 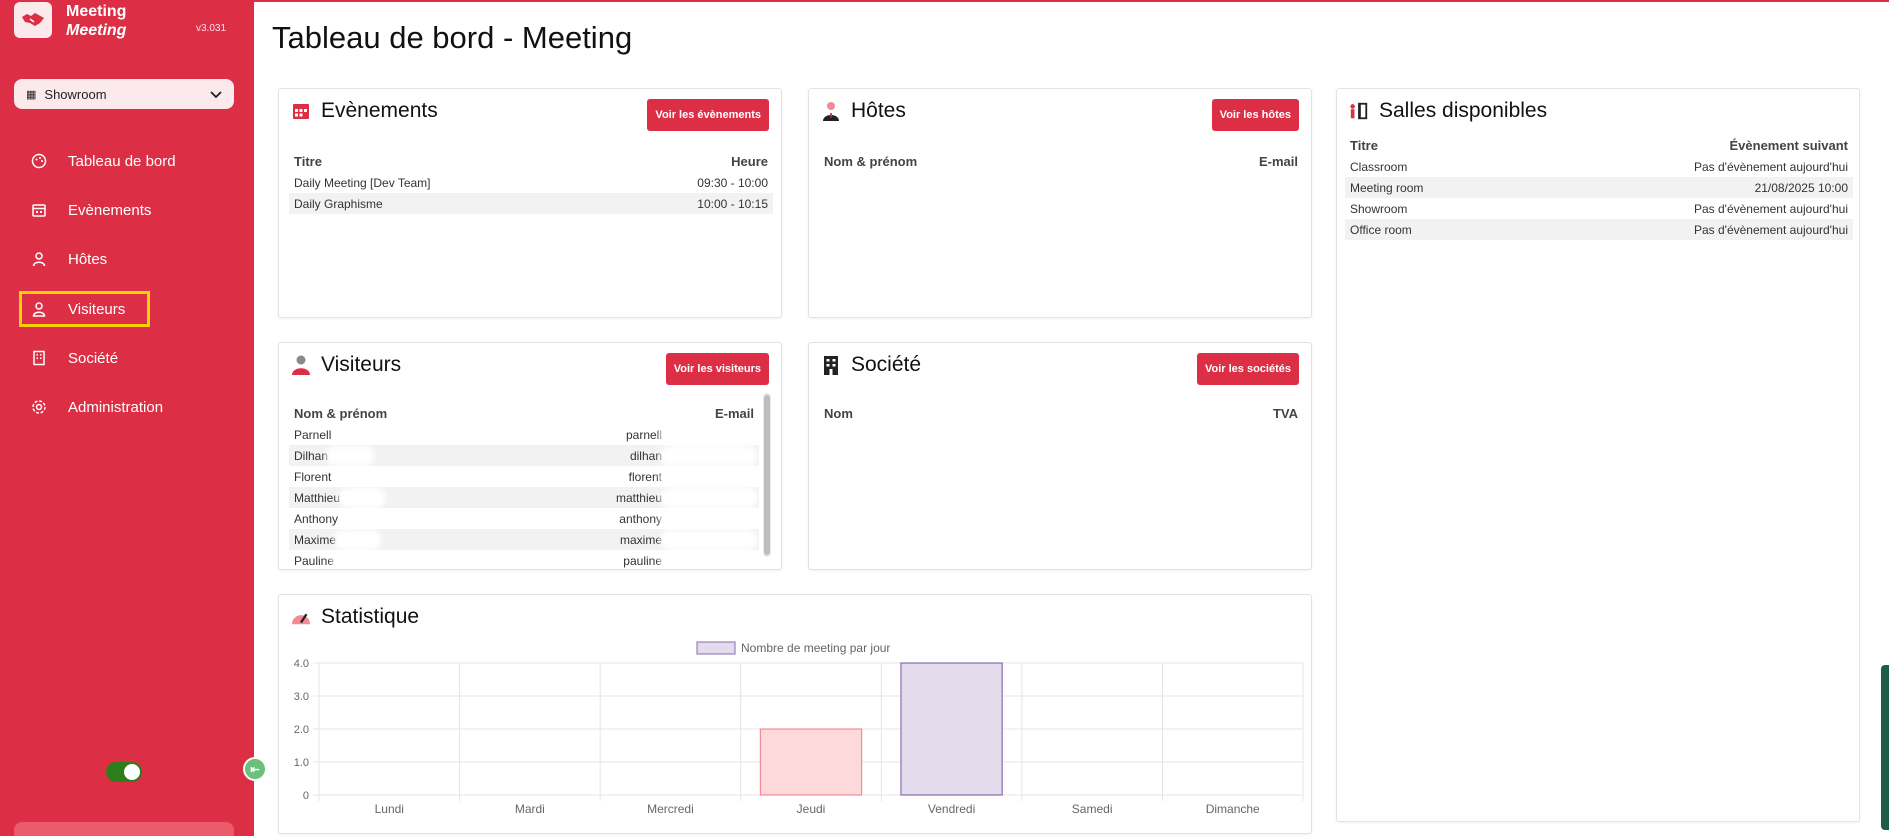 I want to click on visitor-email: maxime, so click(x=620, y=539).